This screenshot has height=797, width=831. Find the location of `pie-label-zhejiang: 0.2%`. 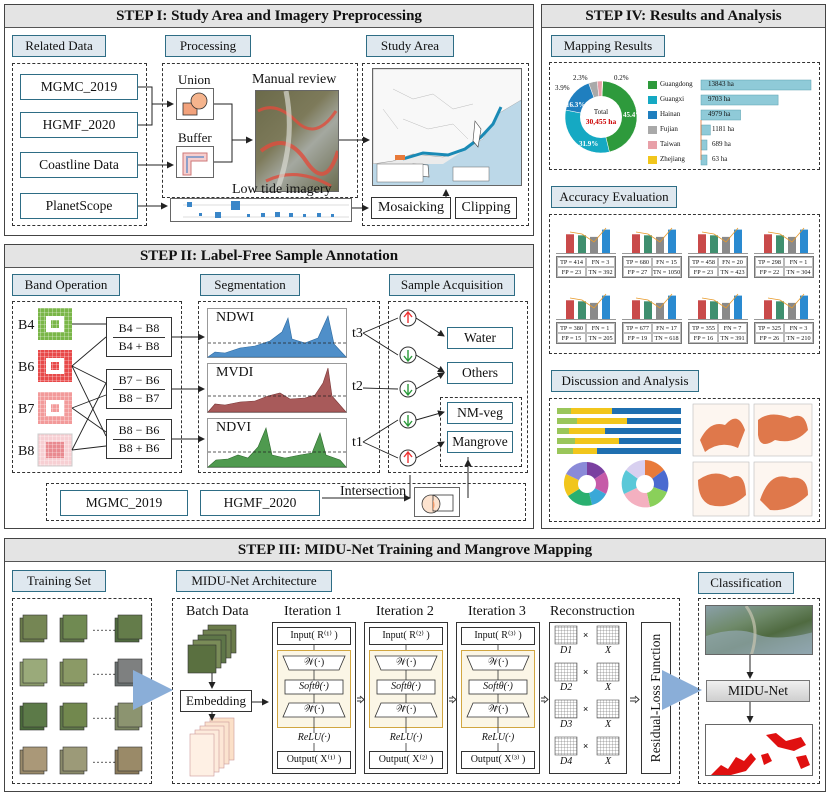

pie-label-zhejiang: 0.2% is located at coordinates (621, 78).